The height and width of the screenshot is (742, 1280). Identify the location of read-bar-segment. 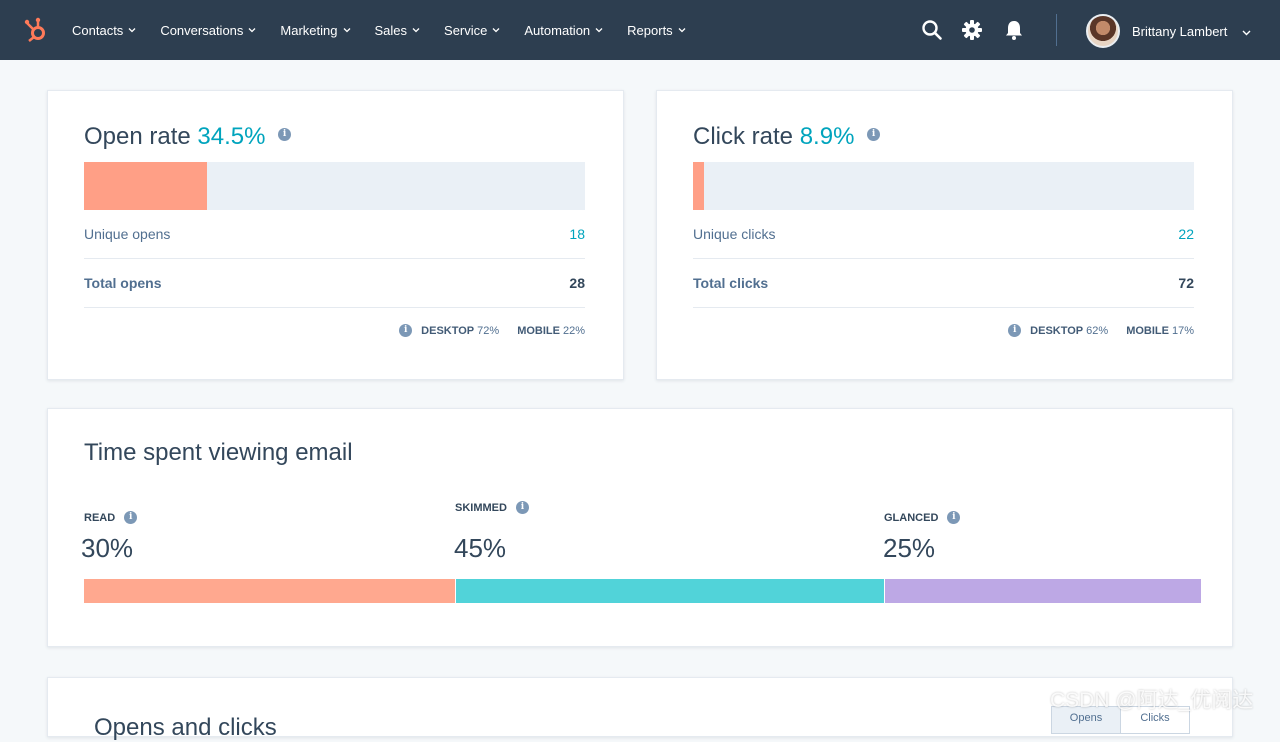
(269, 591).